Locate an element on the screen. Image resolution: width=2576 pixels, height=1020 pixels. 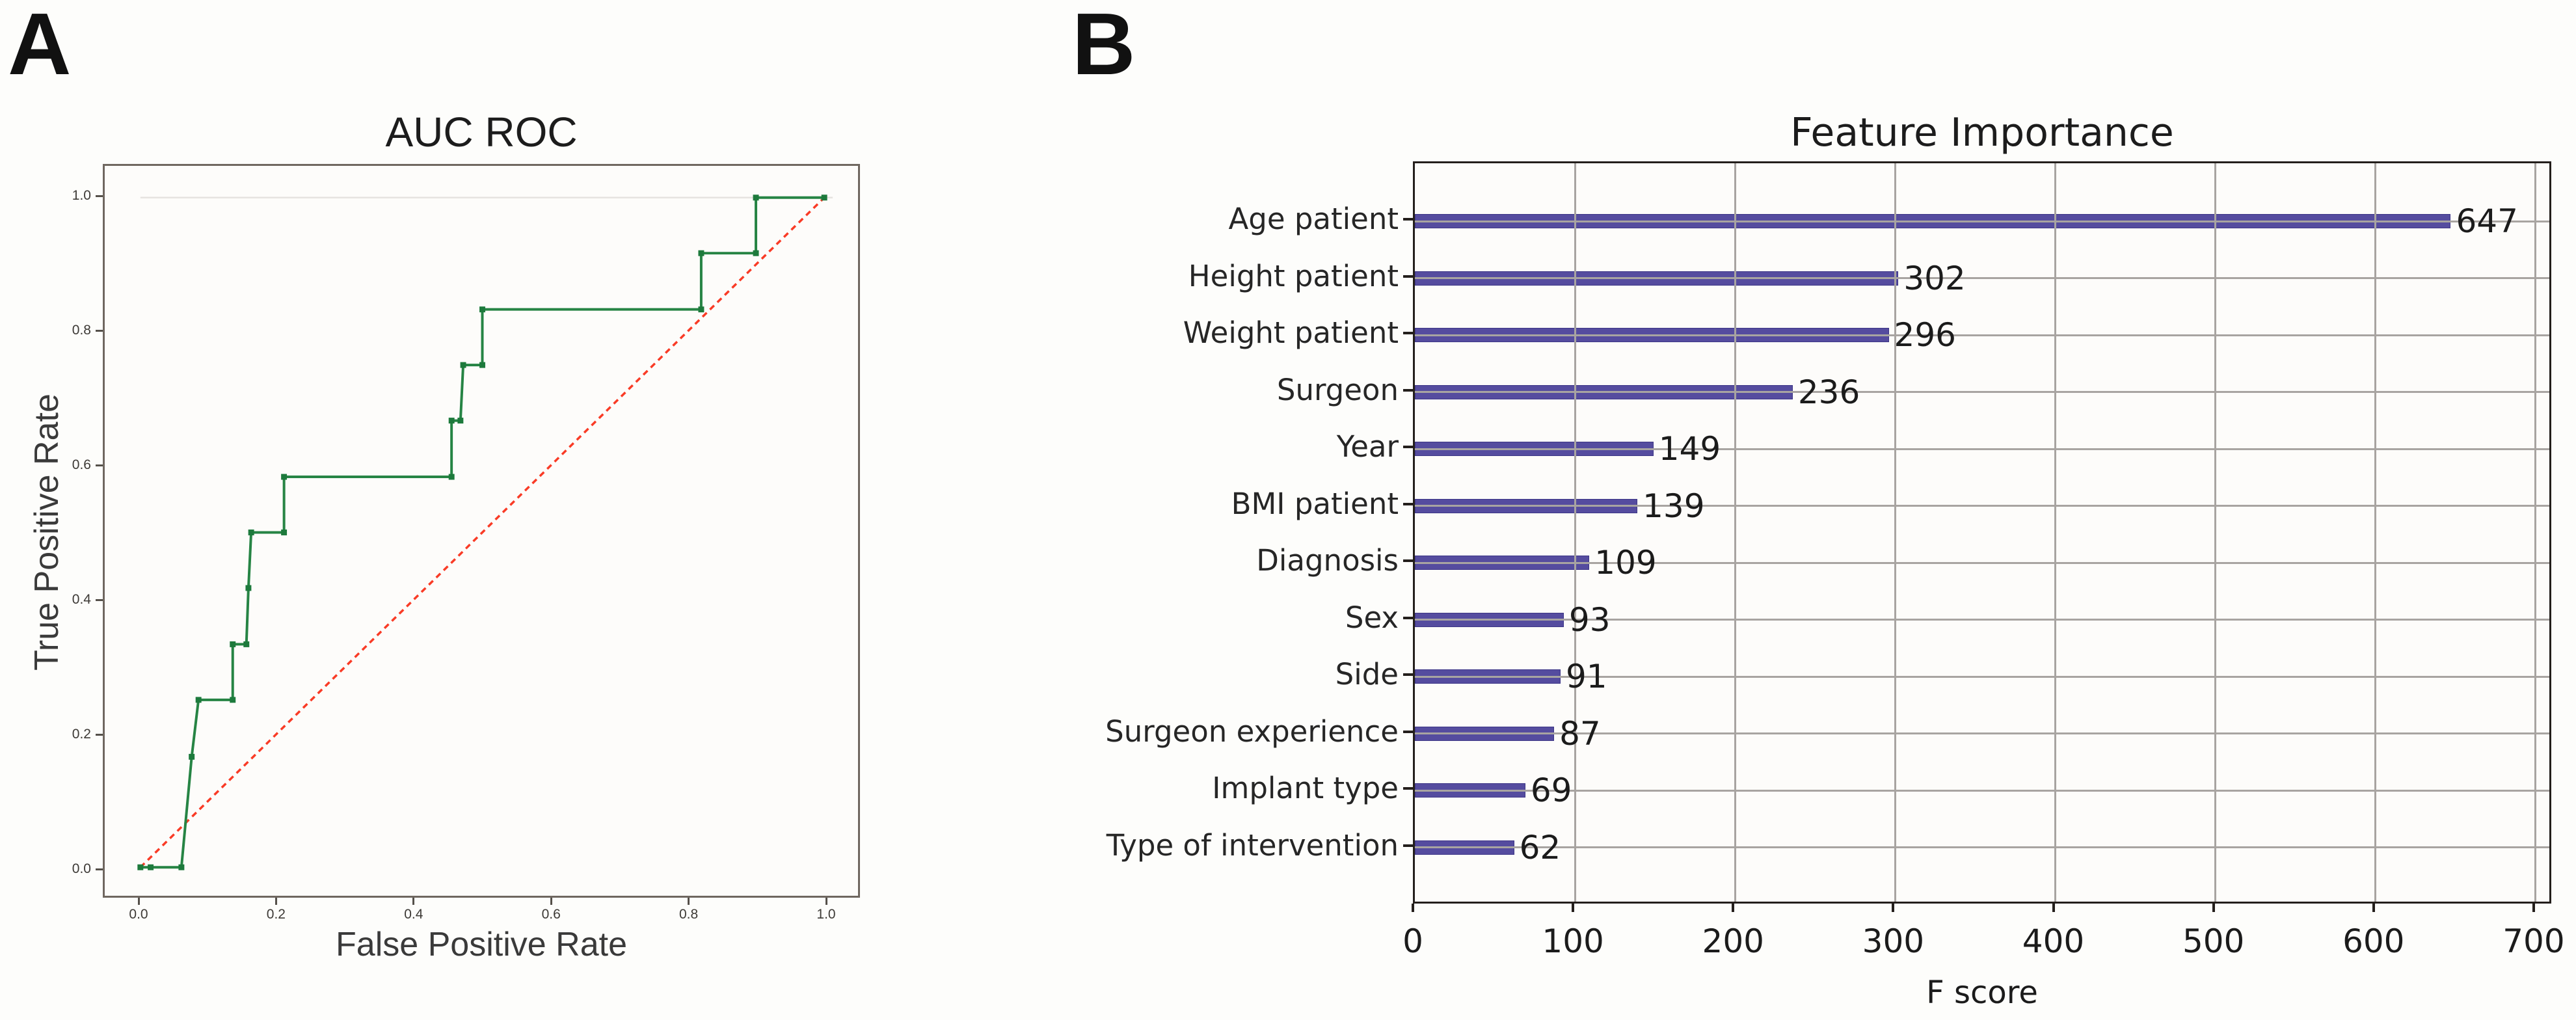
panel-b-letter: B is located at coordinates (1104, 46).